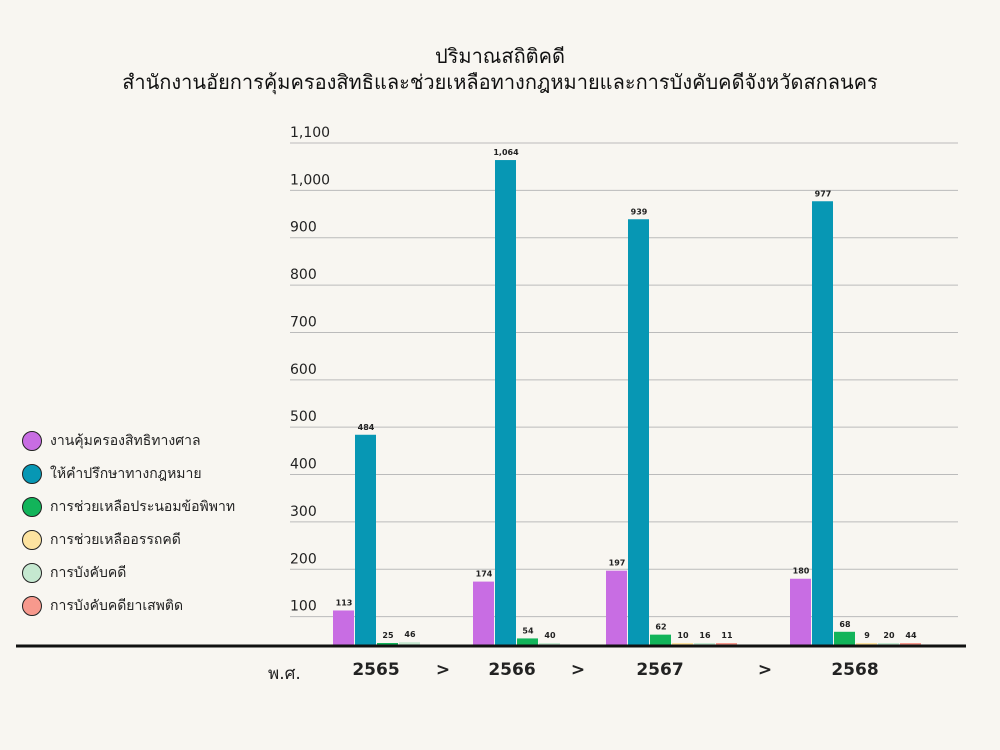  I want to click on legend-item: การช่วยเหลือประนอมข้อพิพาท, so click(128, 506).